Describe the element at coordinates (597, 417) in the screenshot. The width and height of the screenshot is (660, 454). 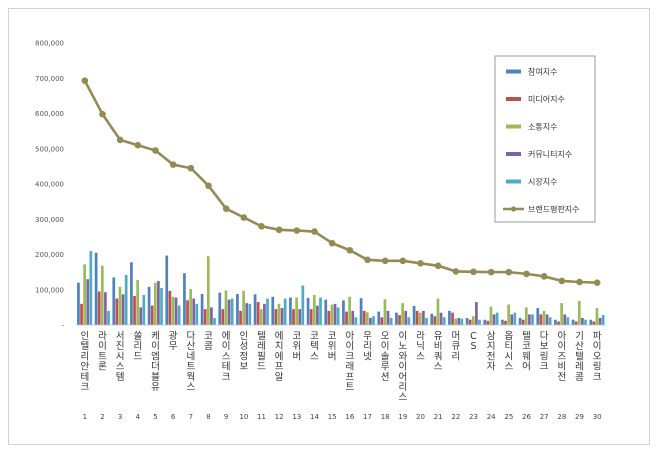
I see `index-label: 30` at that location.